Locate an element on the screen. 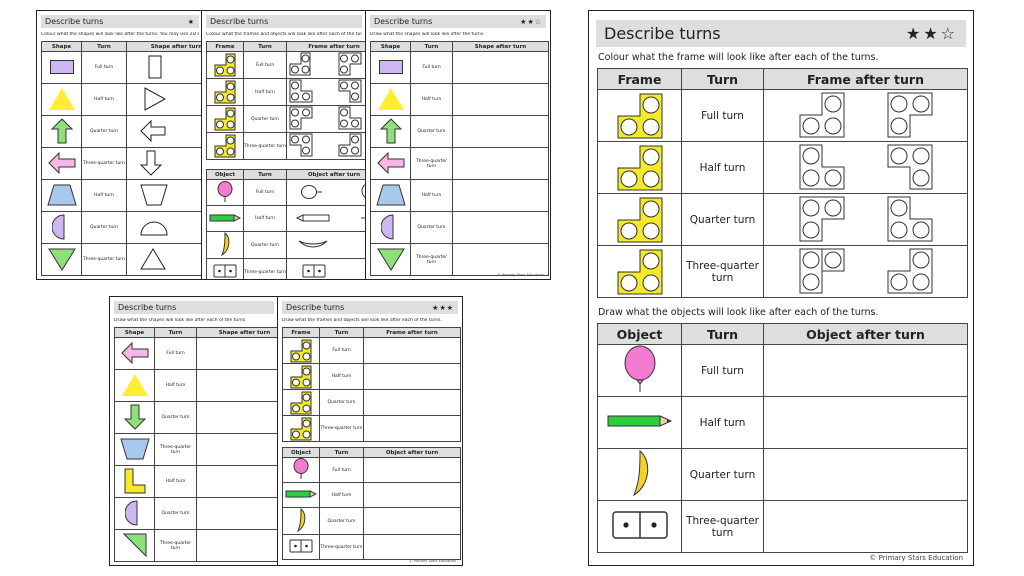 The height and width of the screenshot is (576, 1024). balloon-icon is located at coordinates (639, 368).